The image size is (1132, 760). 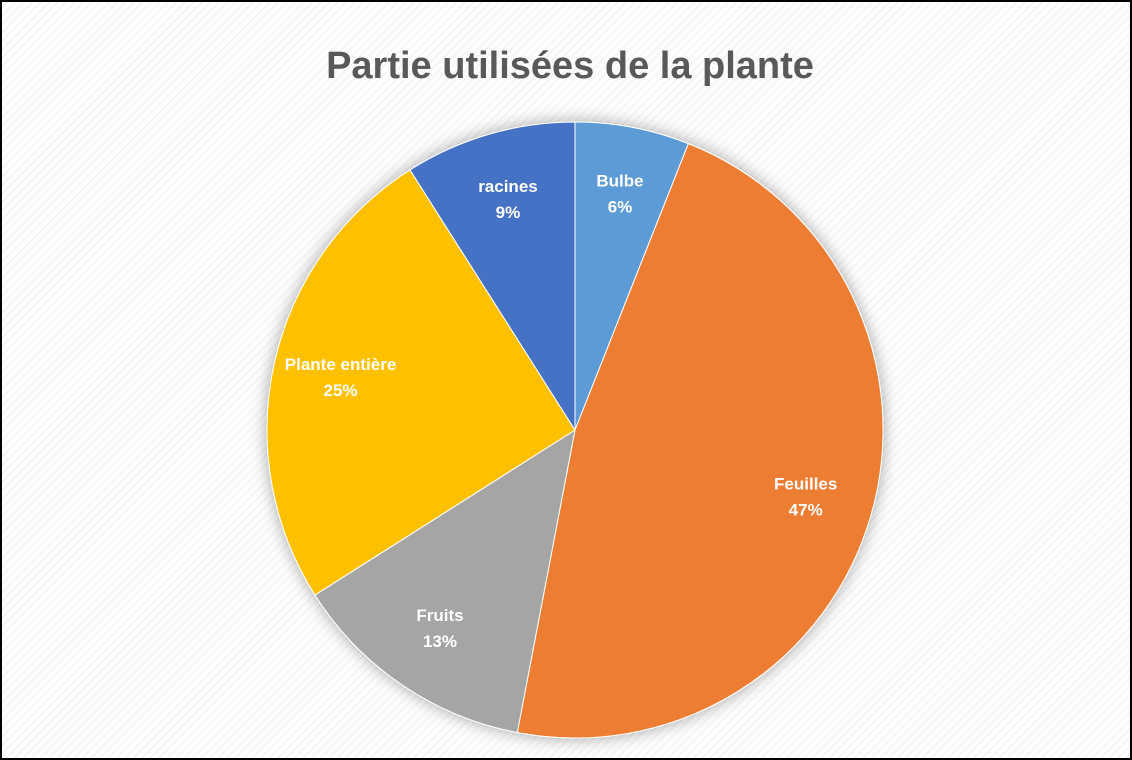 What do you see at coordinates (341, 390) in the screenshot?
I see `slice-label-value: 25%` at bounding box center [341, 390].